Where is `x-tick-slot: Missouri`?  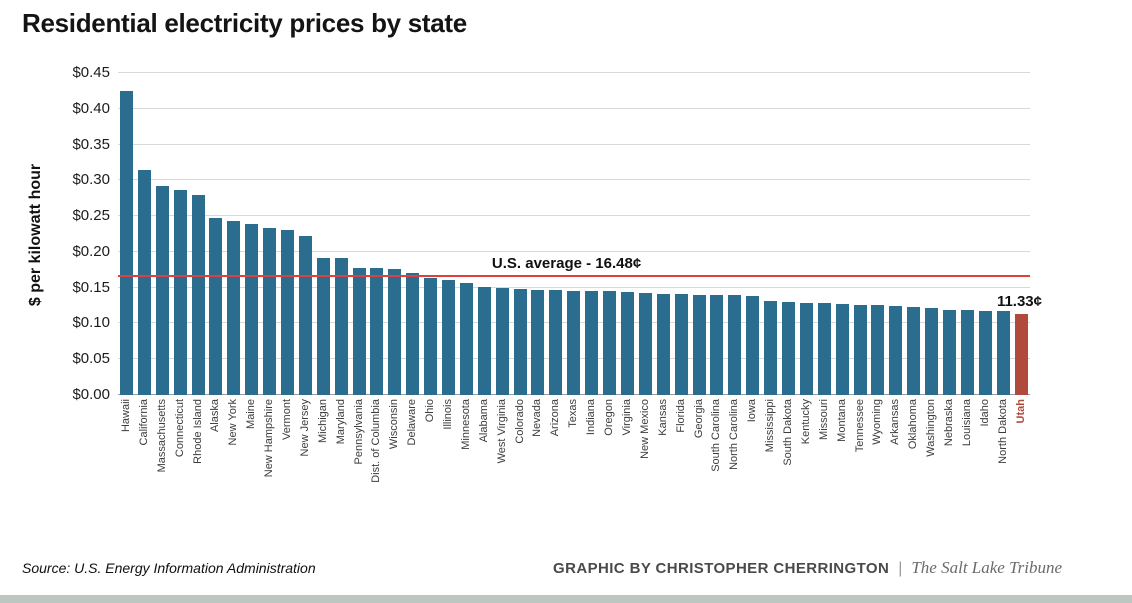
x-tick-slot: Missouri is located at coordinates (824, 476).